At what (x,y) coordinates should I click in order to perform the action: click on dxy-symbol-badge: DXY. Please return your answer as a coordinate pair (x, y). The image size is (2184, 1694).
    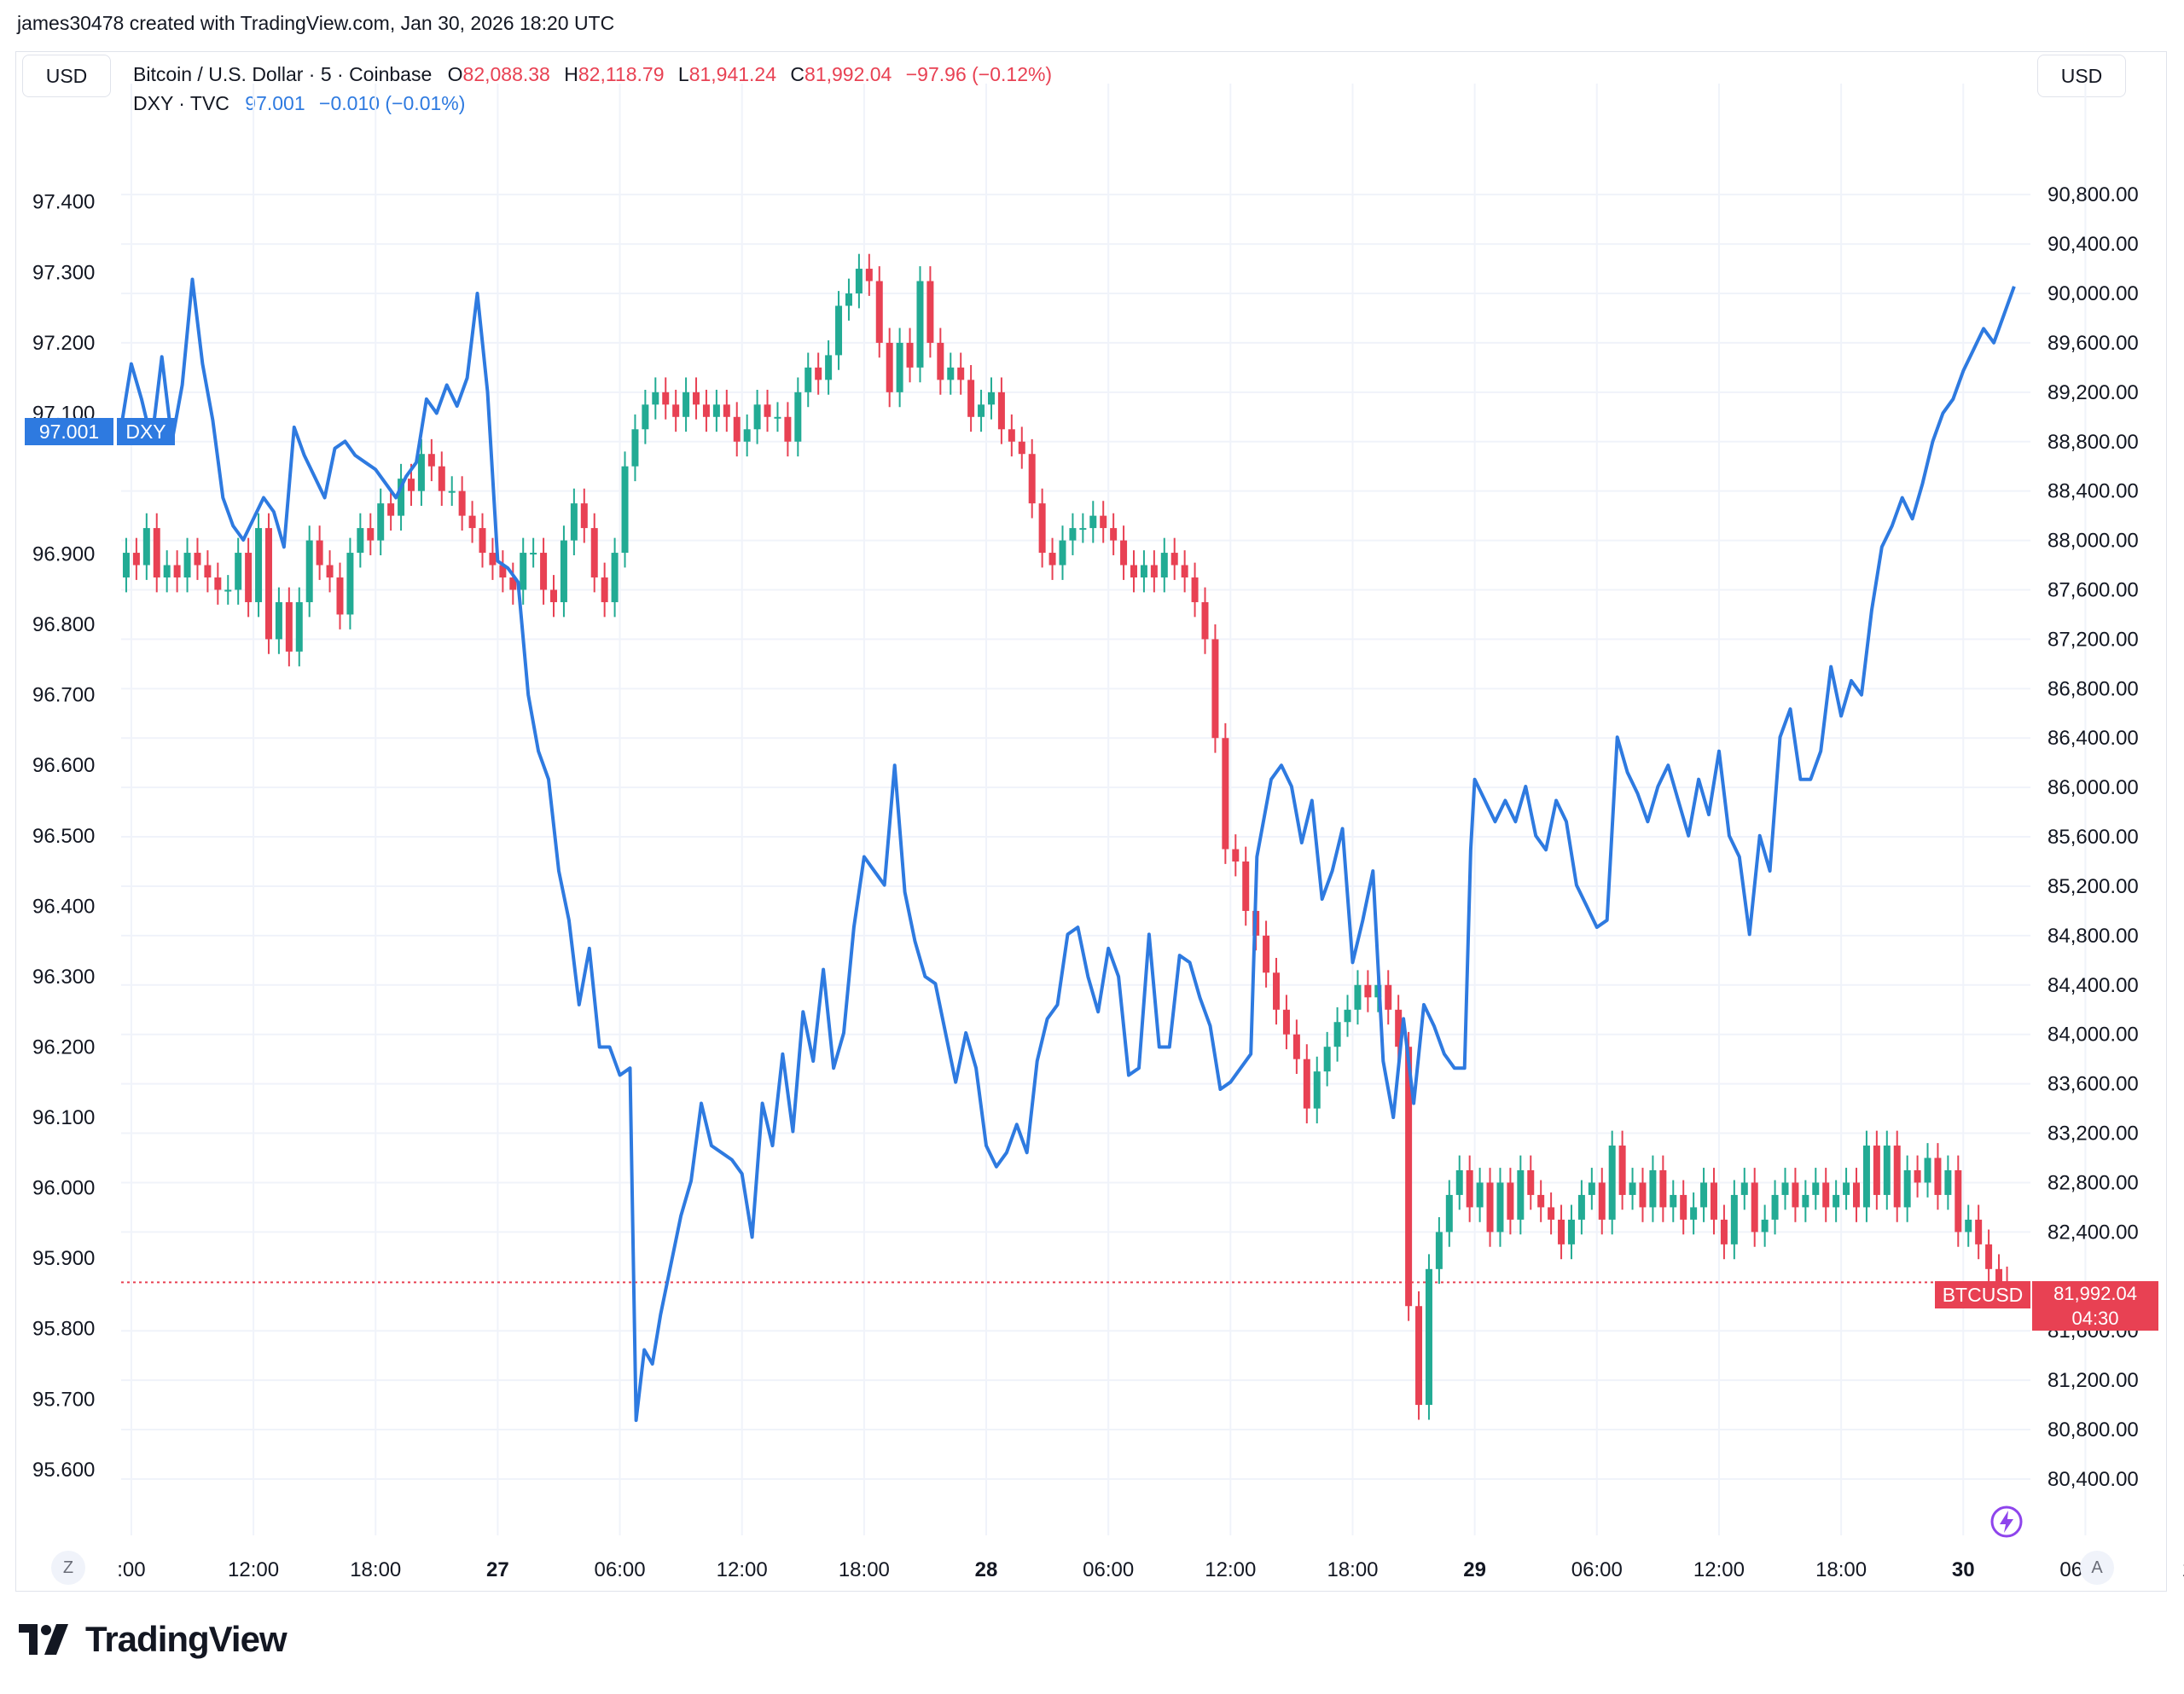
    Looking at the image, I should click on (146, 431).